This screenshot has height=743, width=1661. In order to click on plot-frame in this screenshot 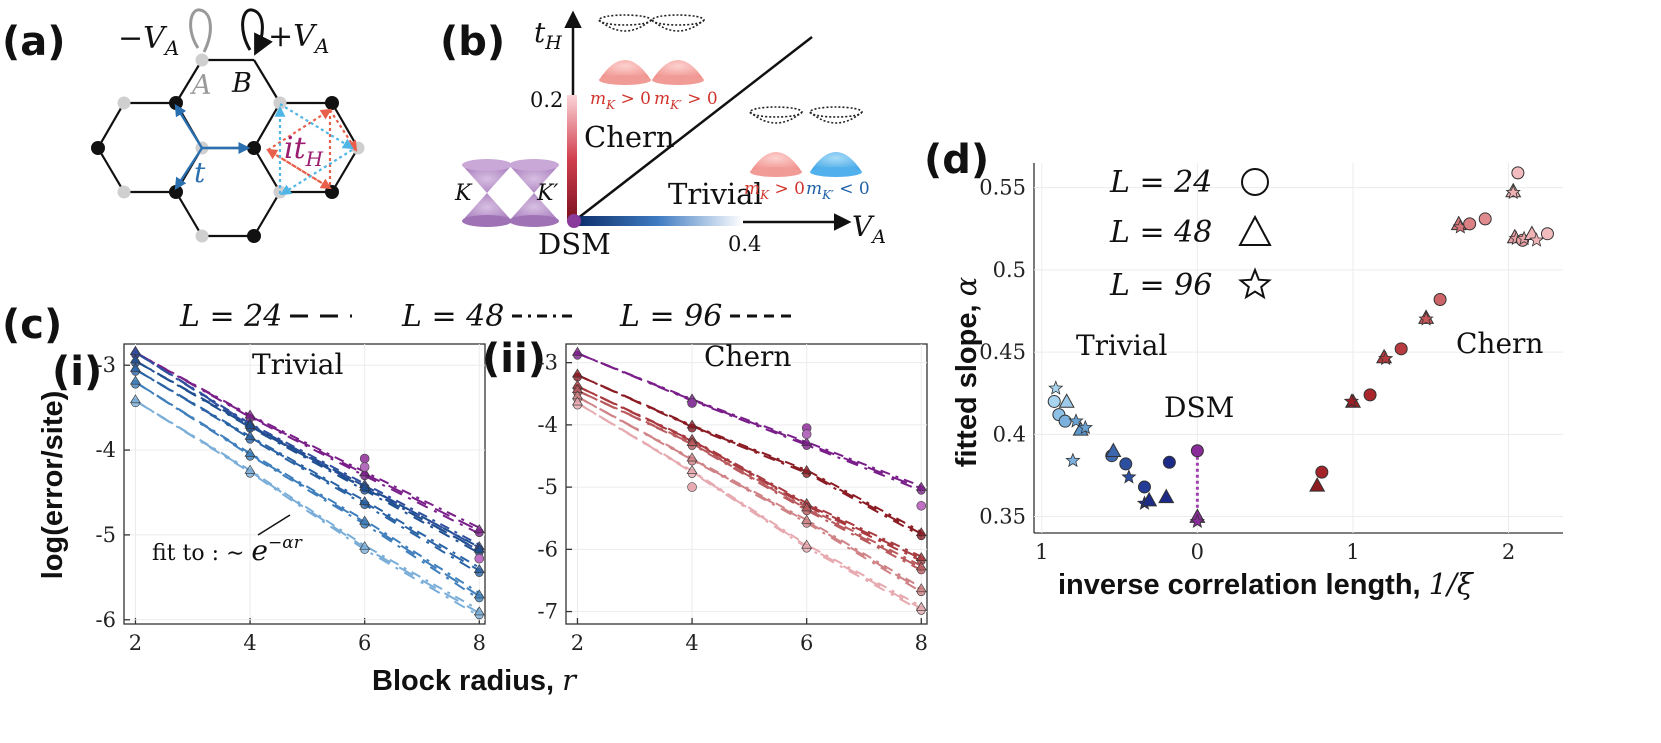, I will do `click(746, 484)`.